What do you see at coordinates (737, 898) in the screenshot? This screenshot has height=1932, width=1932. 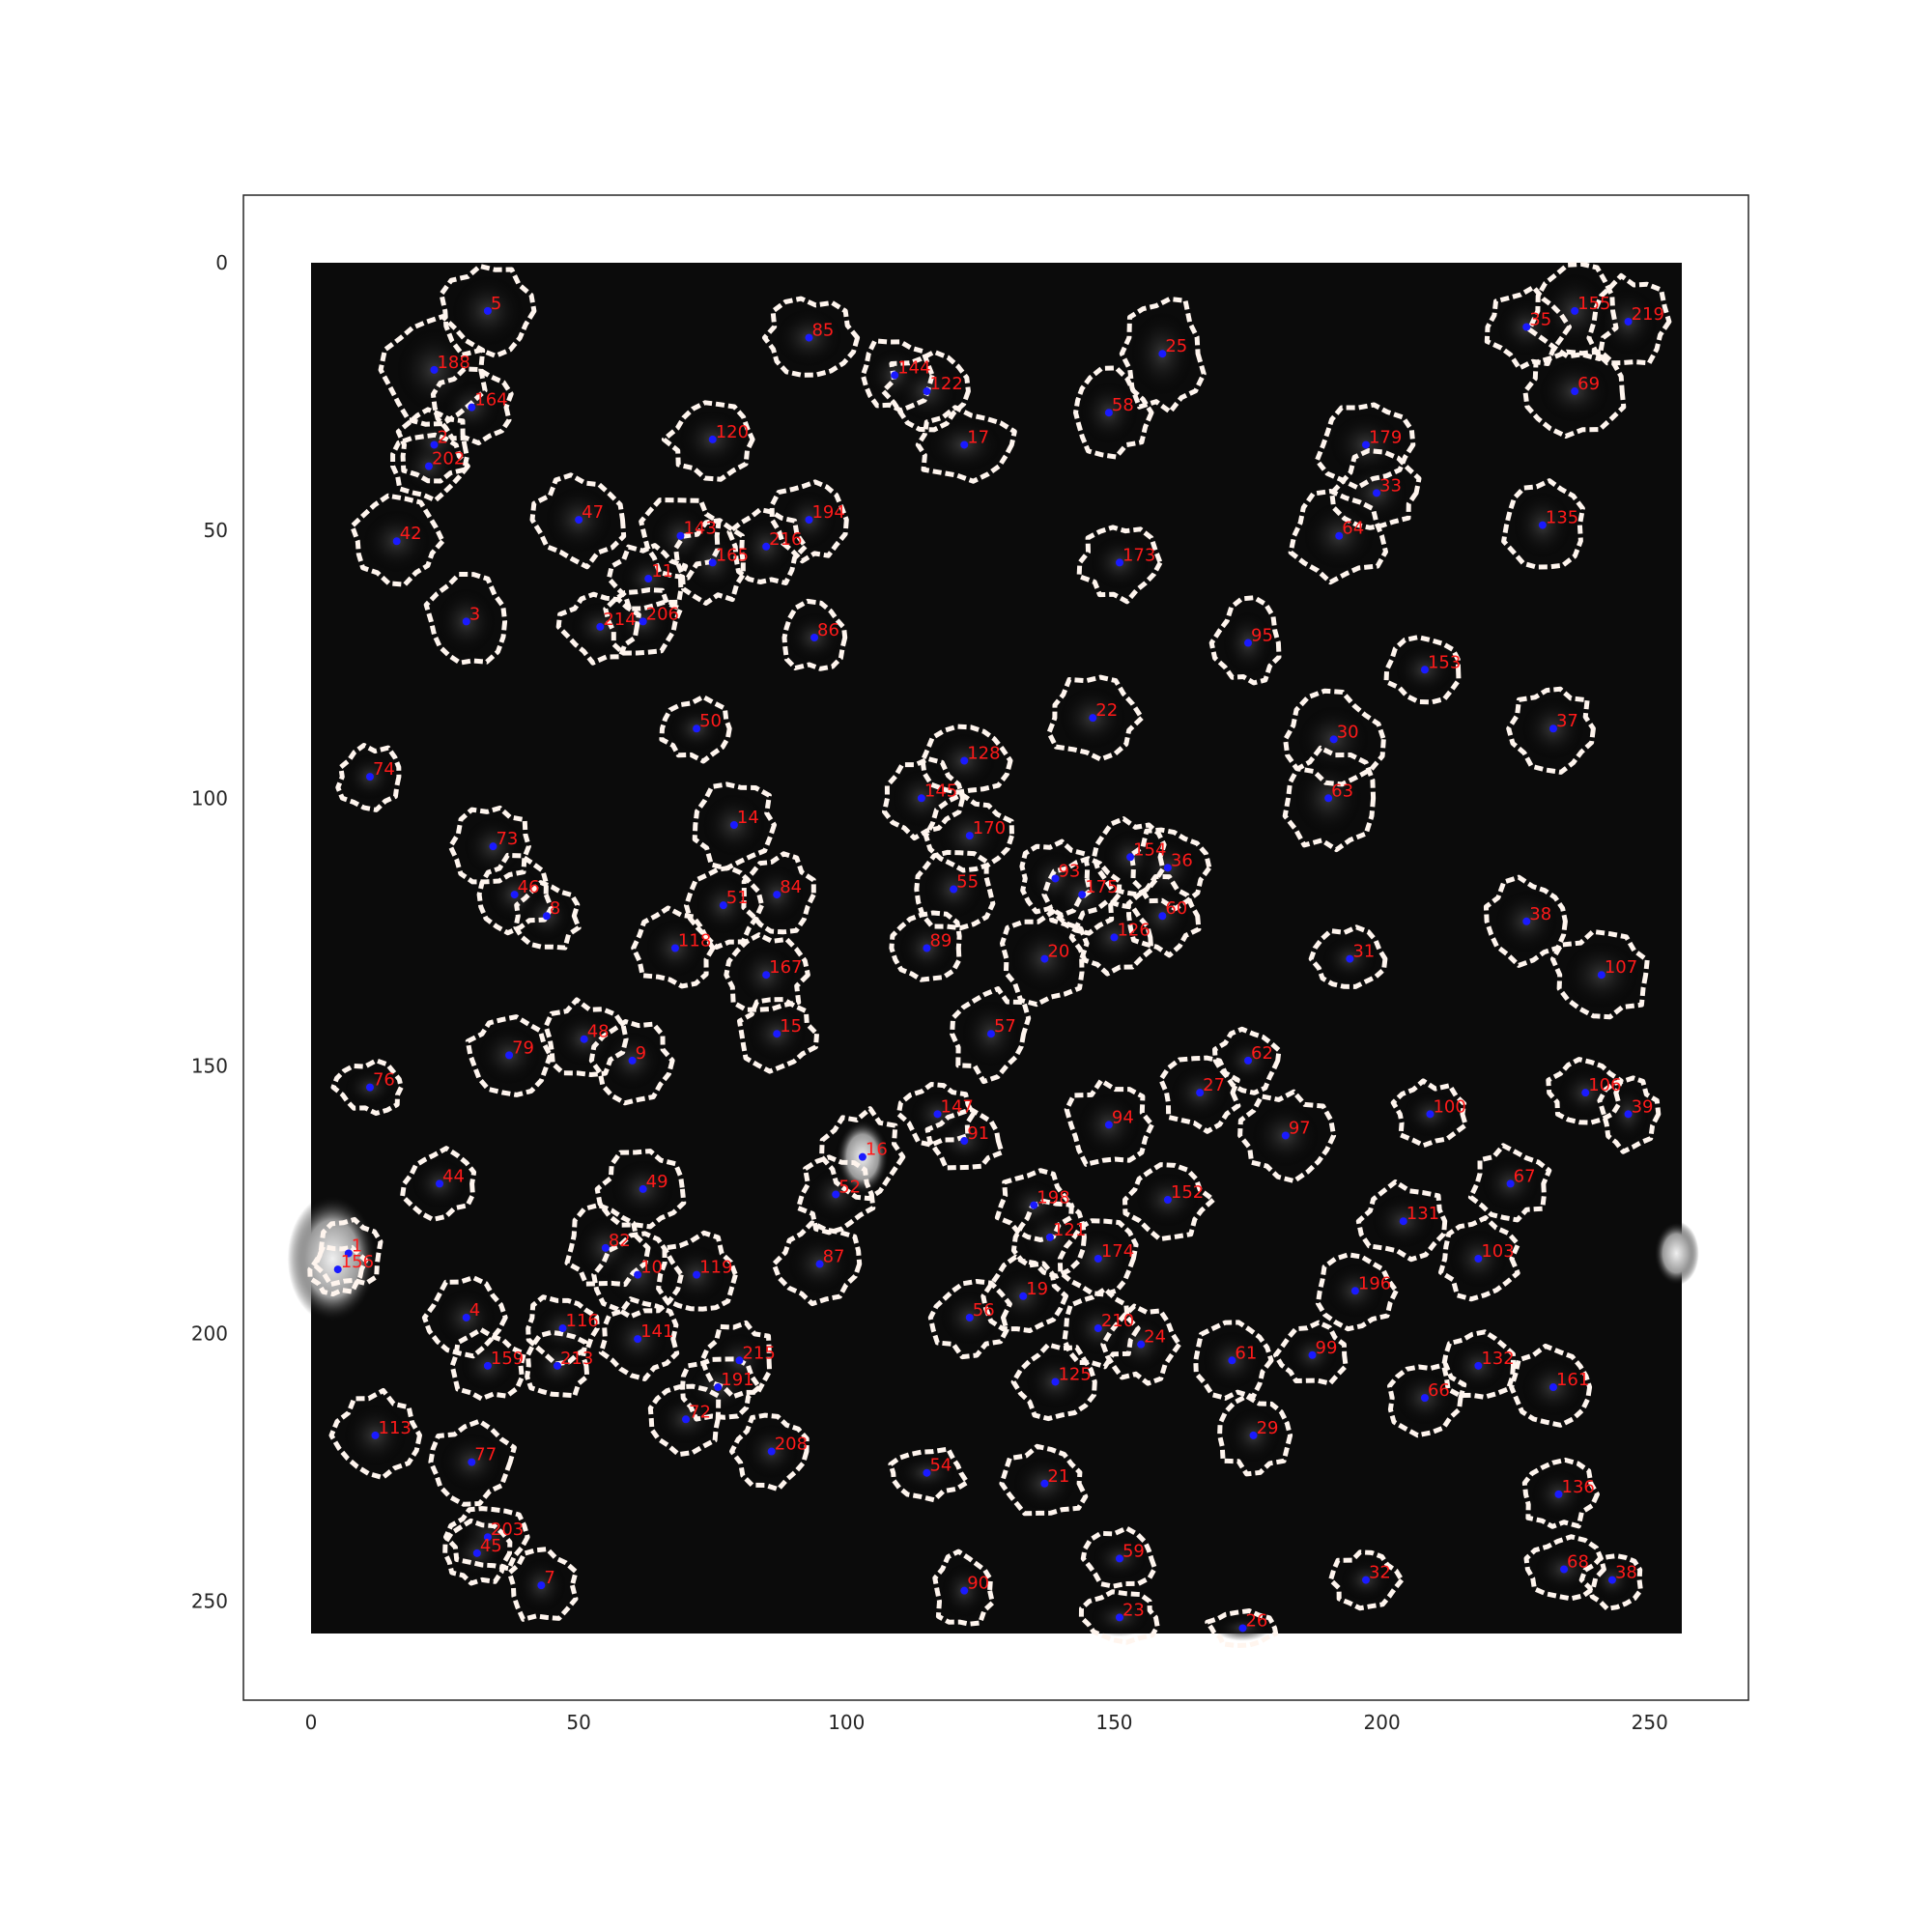 I see `roi-label: 51` at bounding box center [737, 898].